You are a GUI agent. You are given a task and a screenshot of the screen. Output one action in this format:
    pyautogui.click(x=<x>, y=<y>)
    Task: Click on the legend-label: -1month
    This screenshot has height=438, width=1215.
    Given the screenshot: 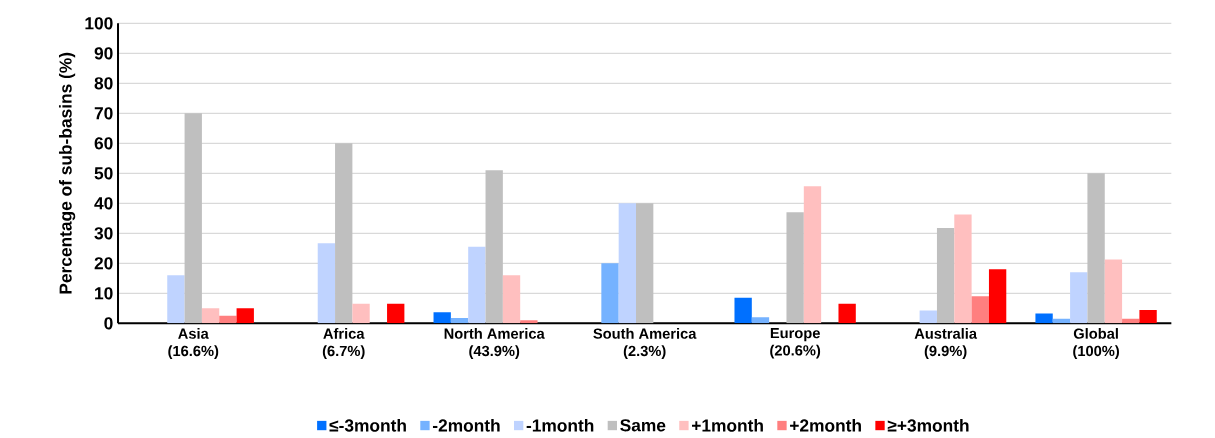 What is the action you would take?
    pyautogui.click(x=560, y=425)
    